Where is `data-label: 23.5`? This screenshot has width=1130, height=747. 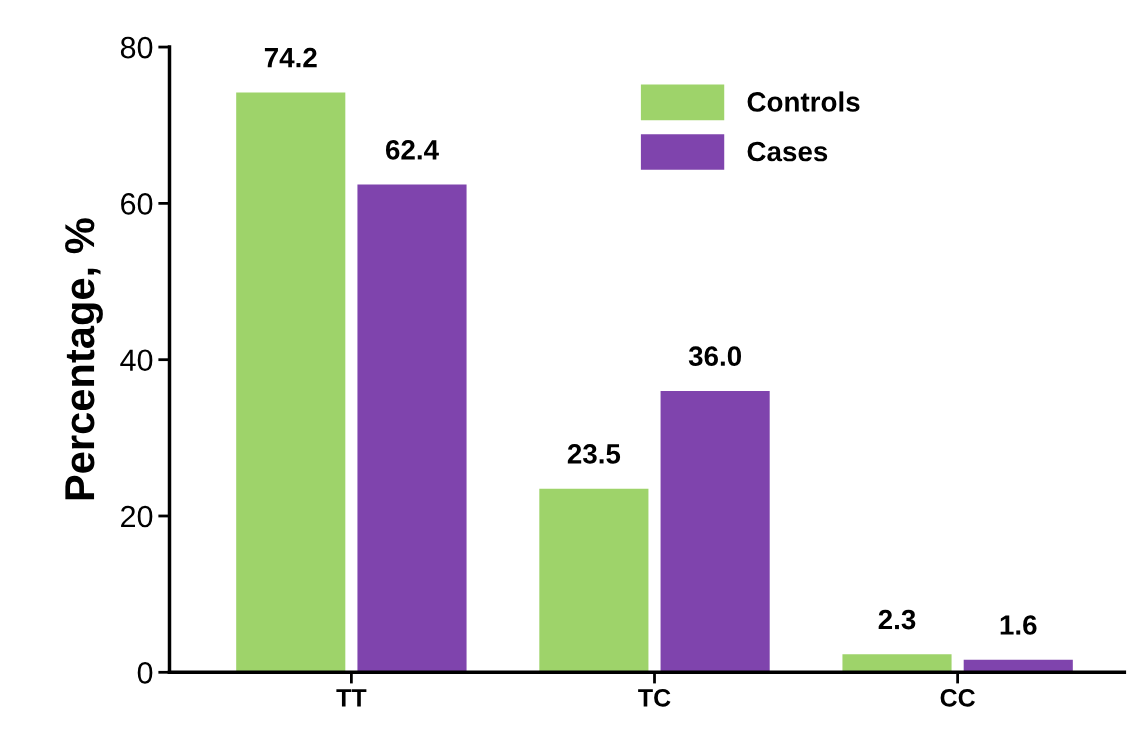 data-label: 23.5 is located at coordinates (594, 454).